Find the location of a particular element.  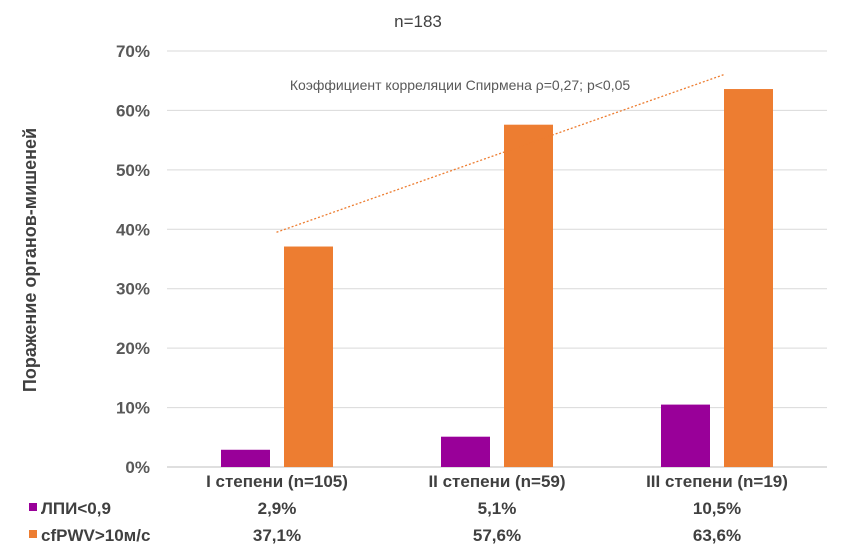

chart-subtitle: n=183 is located at coordinates (418, 21).